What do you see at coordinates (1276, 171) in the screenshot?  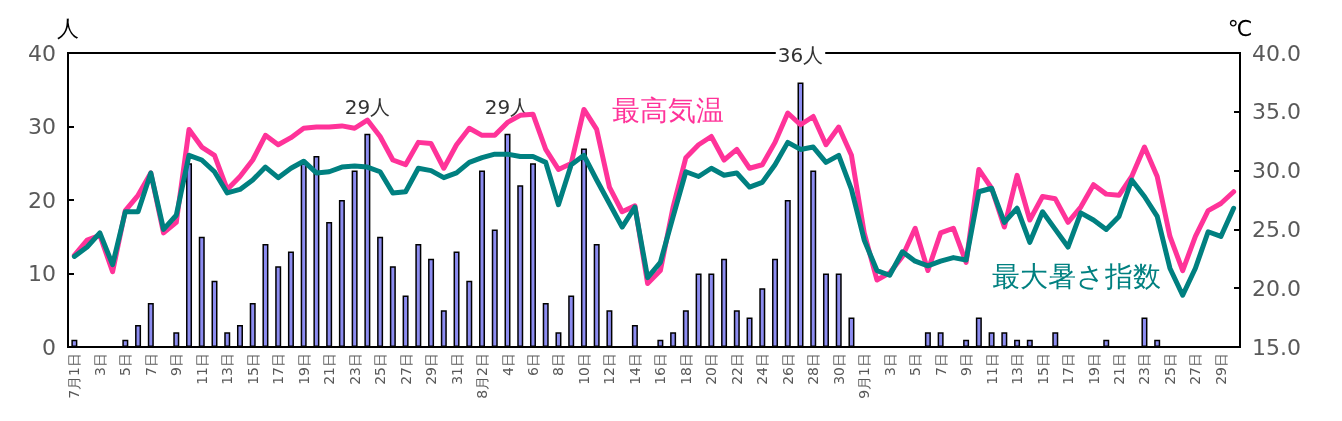 I see `y2-tick-label: 30.0` at bounding box center [1276, 171].